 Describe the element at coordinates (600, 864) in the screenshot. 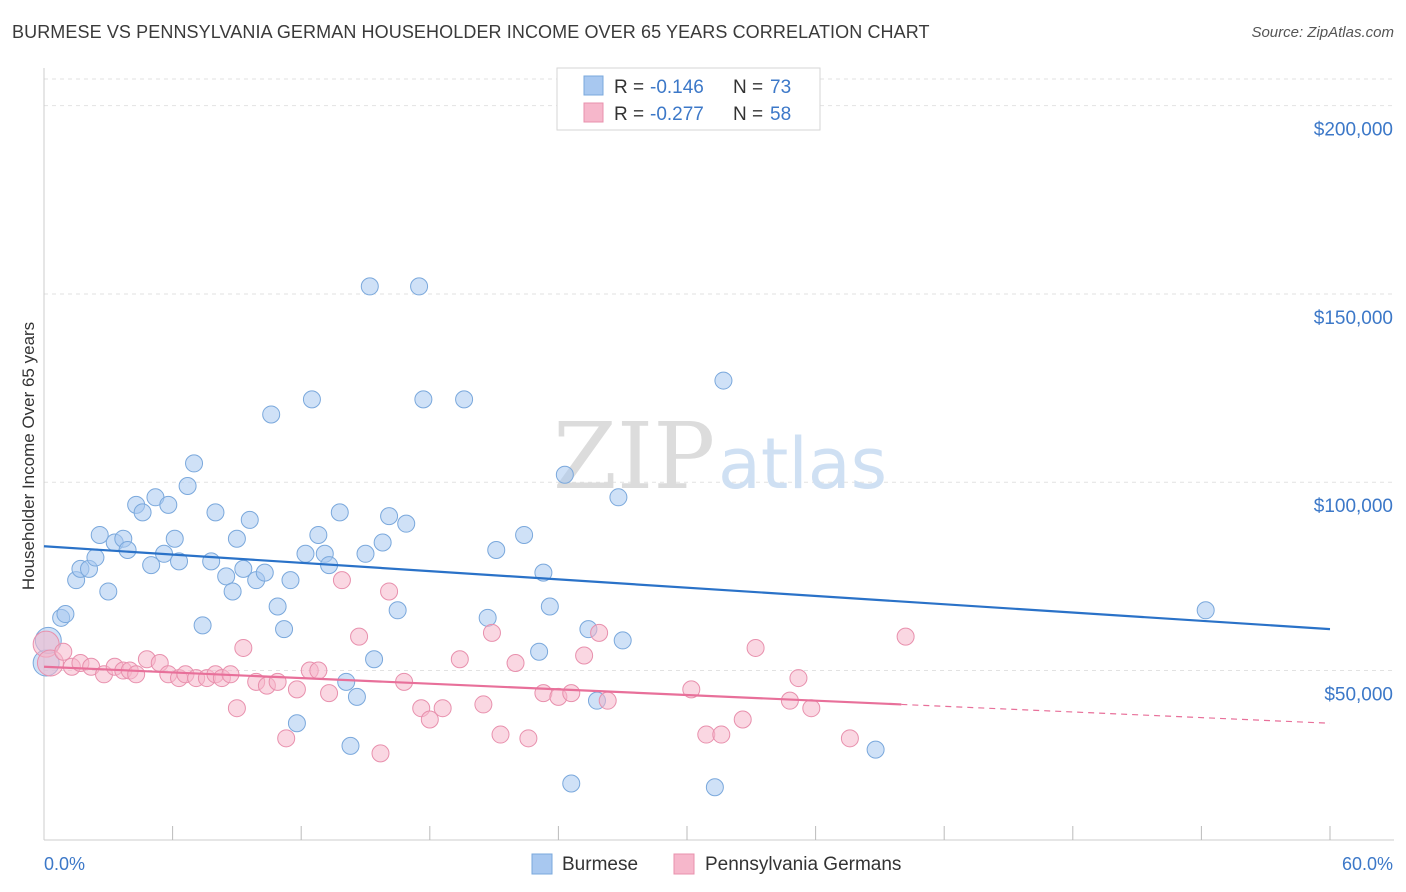

I see `legend-label-burmese: Burmese` at that location.